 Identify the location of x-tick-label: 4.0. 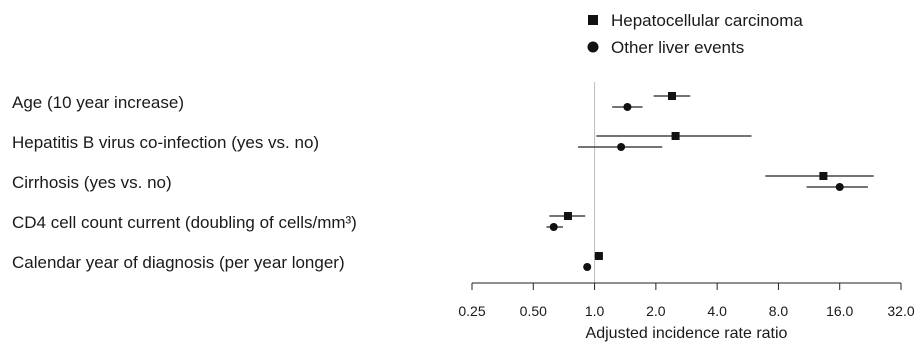
(717, 311).